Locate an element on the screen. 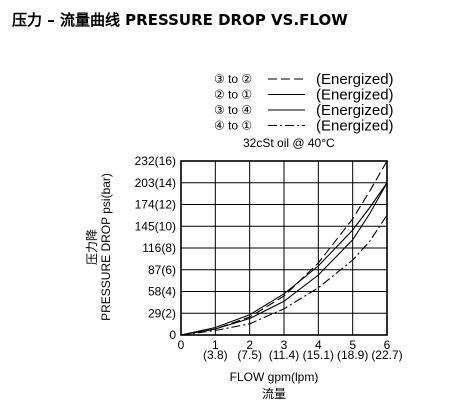 The height and width of the screenshot is (416, 450). x-tick-label: 0 is located at coordinates (181, 345).